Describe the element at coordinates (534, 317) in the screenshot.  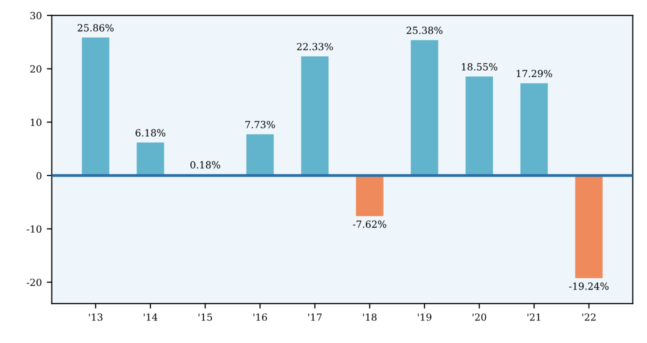
I see `x-tick-label: '21` at that location.